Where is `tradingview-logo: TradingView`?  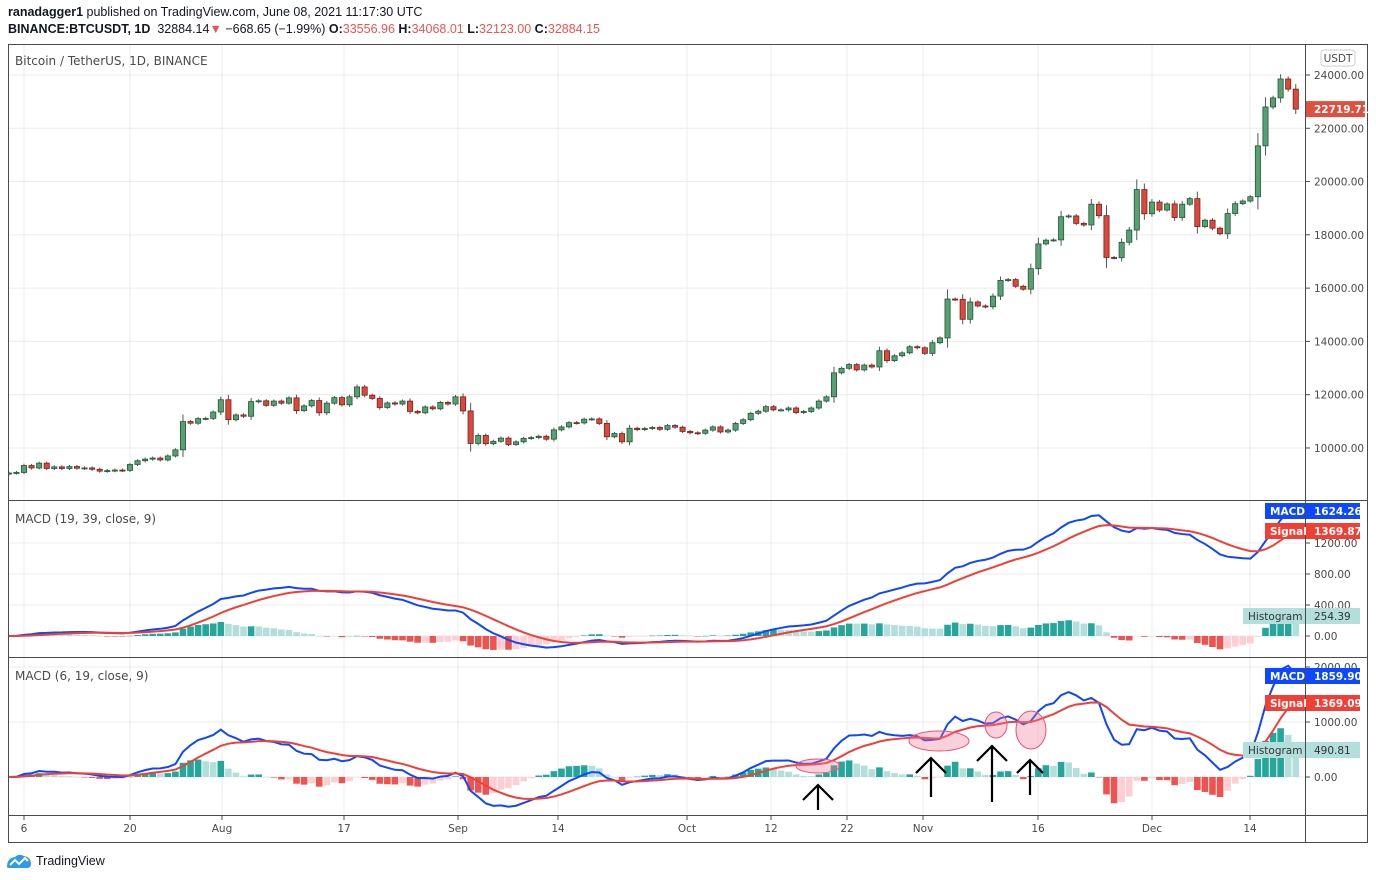
tradingview-logo: TradingView is located at coordinates (55, 861).